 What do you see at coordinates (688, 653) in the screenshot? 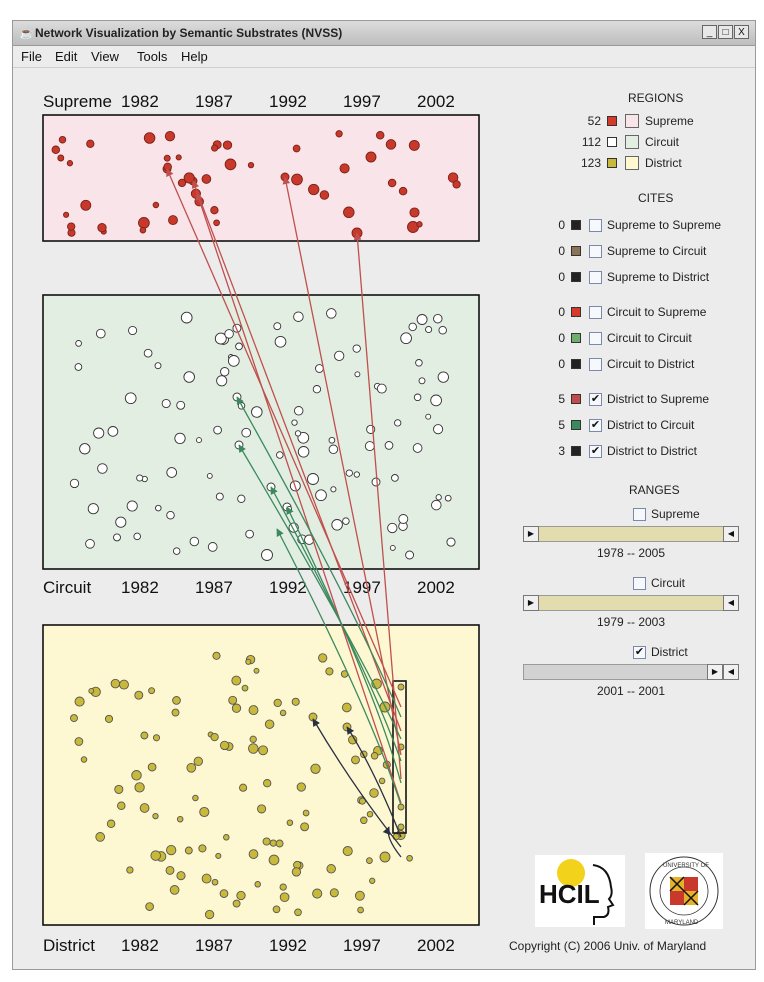
I see `range-toggle-district: ✔ District` at bounding box center [688, 653].